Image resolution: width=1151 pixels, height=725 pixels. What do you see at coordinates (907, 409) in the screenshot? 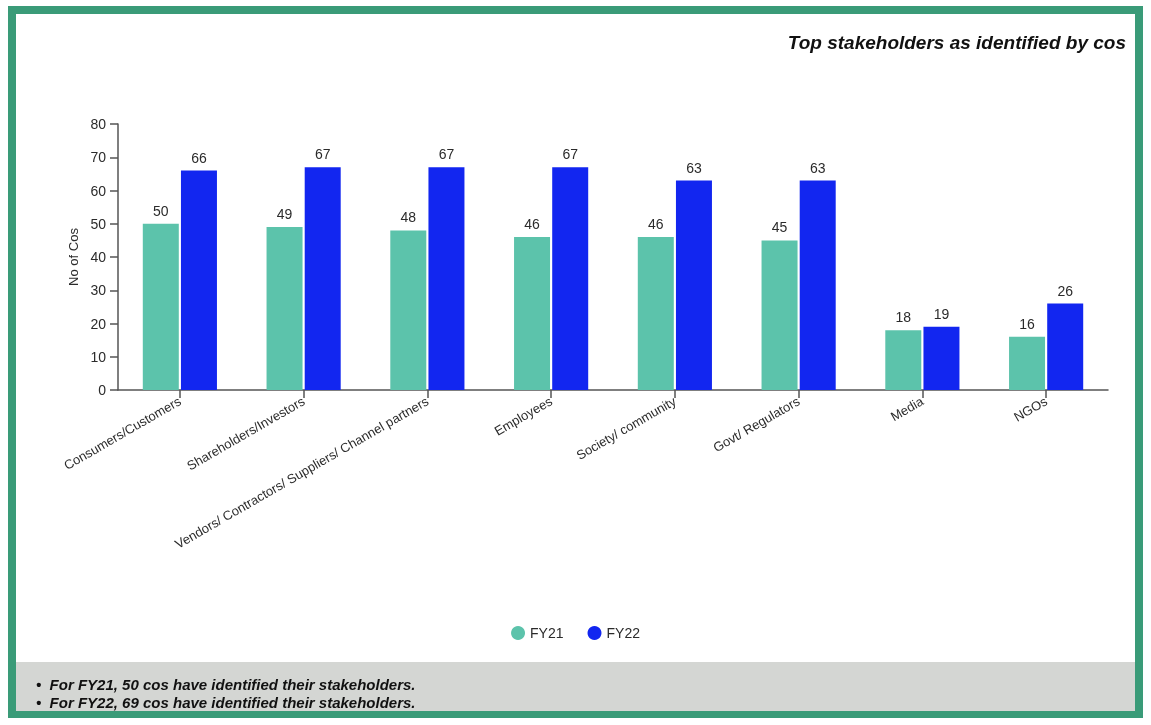
I see `x-tick-label: Media` at bounding box center [907, 409].